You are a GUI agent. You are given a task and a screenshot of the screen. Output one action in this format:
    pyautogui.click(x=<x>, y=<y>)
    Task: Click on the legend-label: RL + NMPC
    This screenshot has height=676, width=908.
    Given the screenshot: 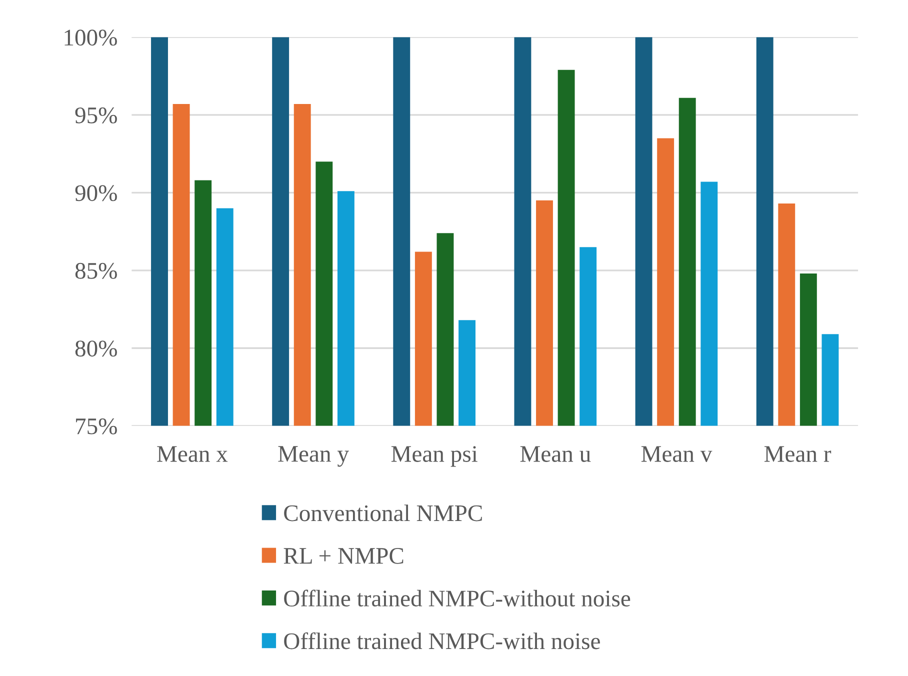 What is the action you would take?
    pyautogui.click(x=344, y=556)
    